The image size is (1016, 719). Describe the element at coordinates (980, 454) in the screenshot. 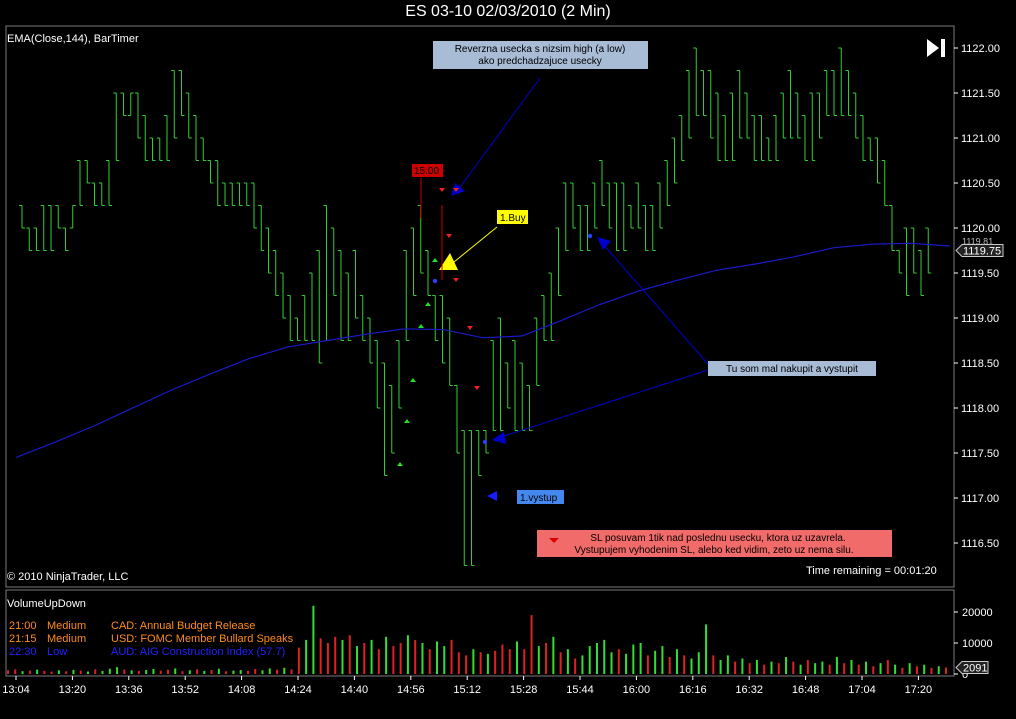

I see `price-tick-label: 1117.50` at that location.